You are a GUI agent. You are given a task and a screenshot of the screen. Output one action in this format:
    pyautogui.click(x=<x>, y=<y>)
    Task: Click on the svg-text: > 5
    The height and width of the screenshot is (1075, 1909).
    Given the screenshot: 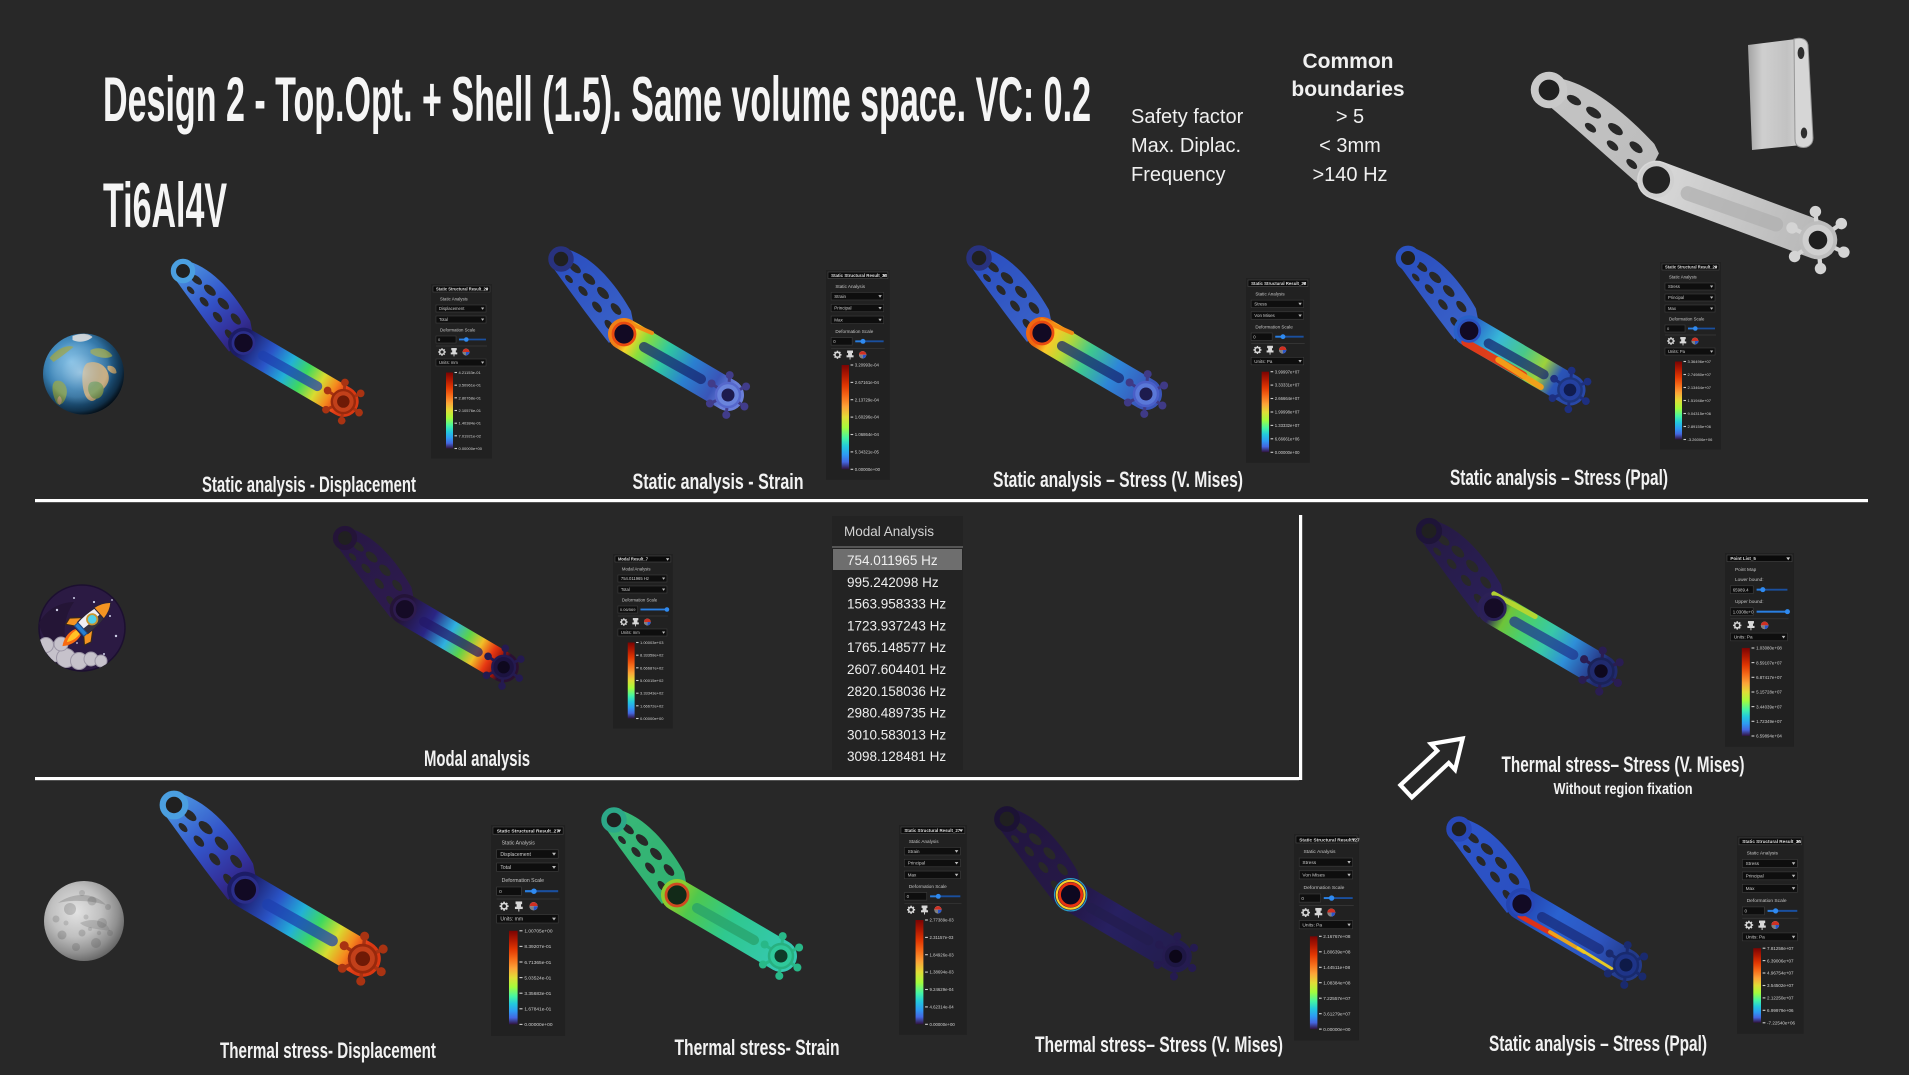 What is the action you would take?
    pyautogui.click(x=1350, y=117)
    